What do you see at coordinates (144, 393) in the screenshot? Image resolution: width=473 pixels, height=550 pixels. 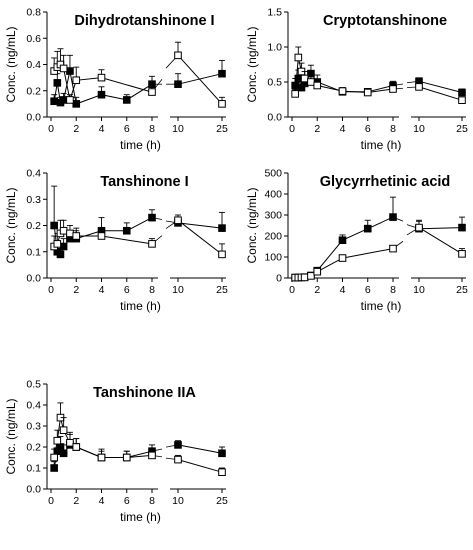 I see `chart-title: Tanshinone IIA` at bounding box center [144, 393].